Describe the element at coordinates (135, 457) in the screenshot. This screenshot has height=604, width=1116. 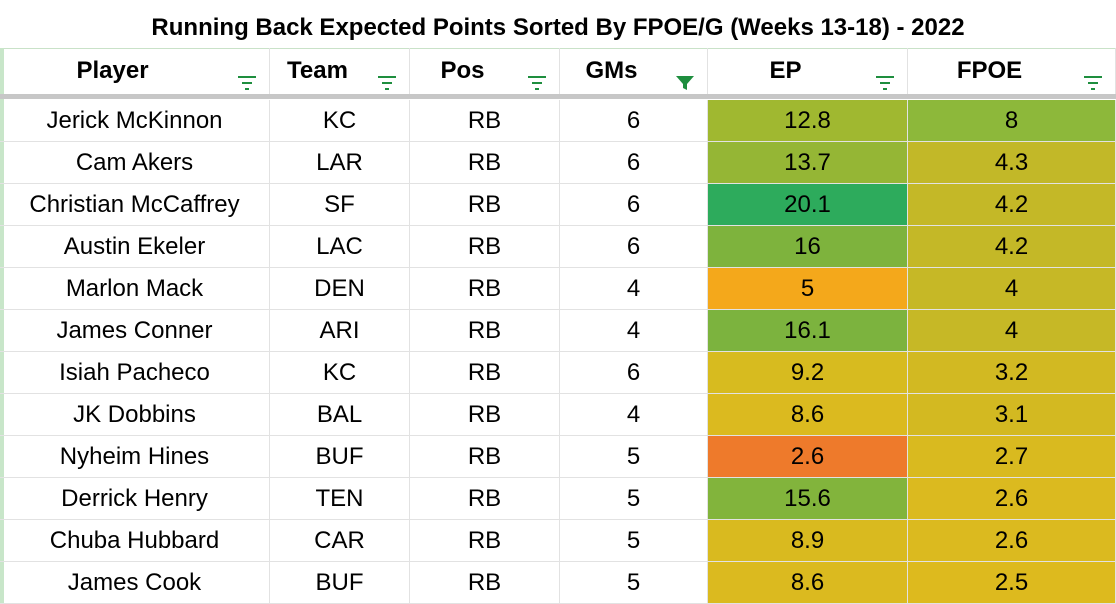
I see `cell-player: Nyheim Hines` at that location.